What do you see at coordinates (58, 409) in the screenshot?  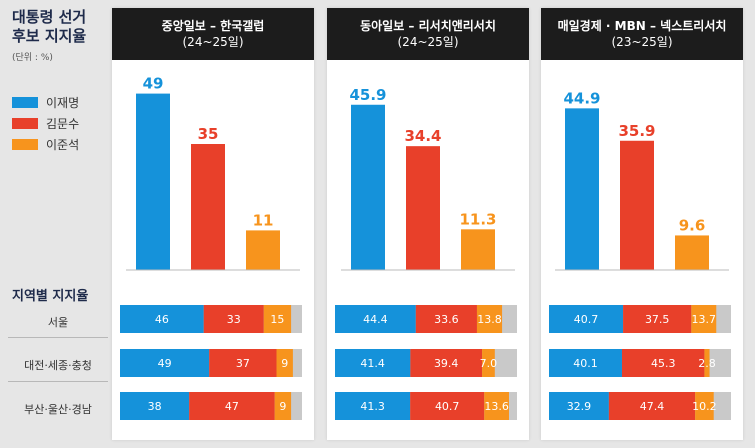 I see `region-label-gyeongnam: 부산·울산·경남` at bounding box center [58, 409].